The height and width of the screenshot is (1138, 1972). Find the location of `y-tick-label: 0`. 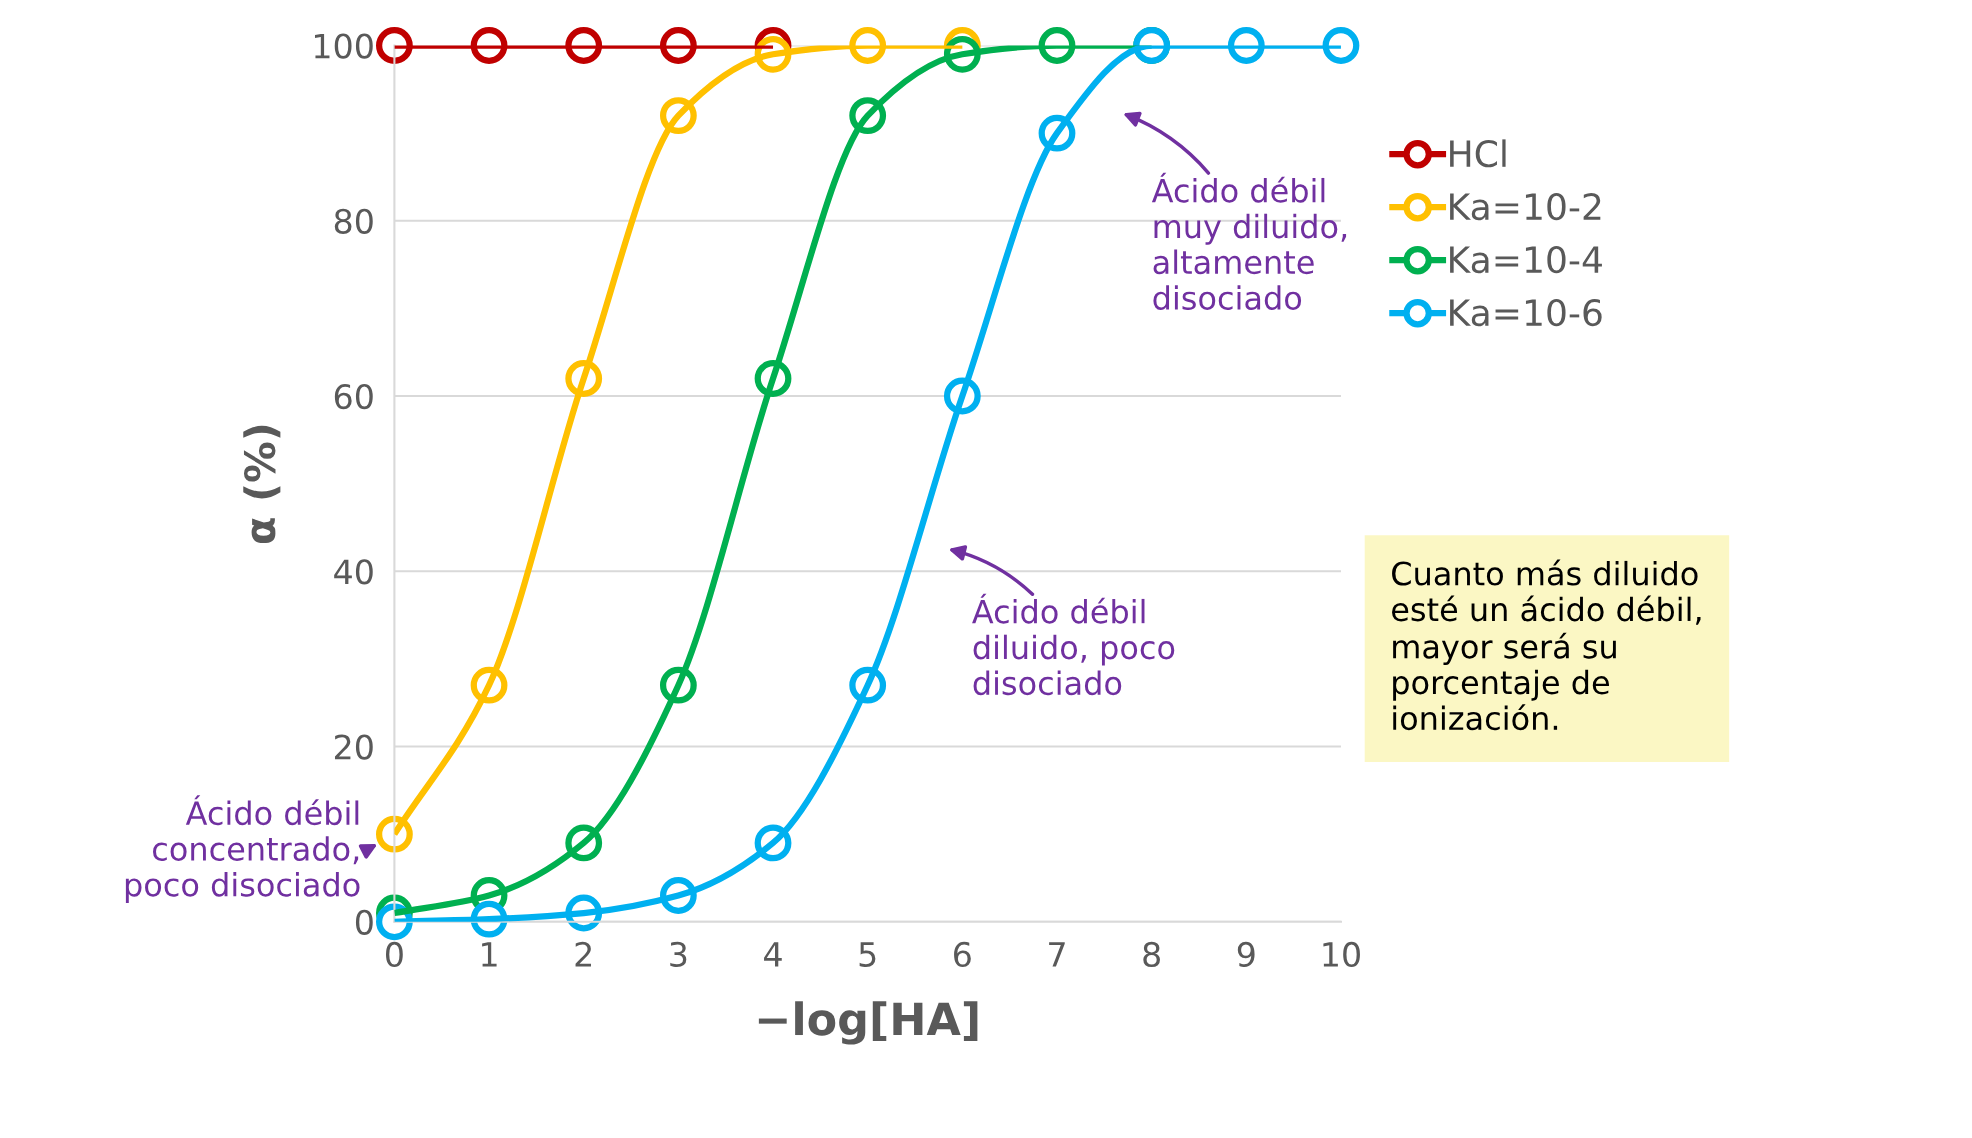

y-tick-label: 0 is located at coordinates (364, 922).